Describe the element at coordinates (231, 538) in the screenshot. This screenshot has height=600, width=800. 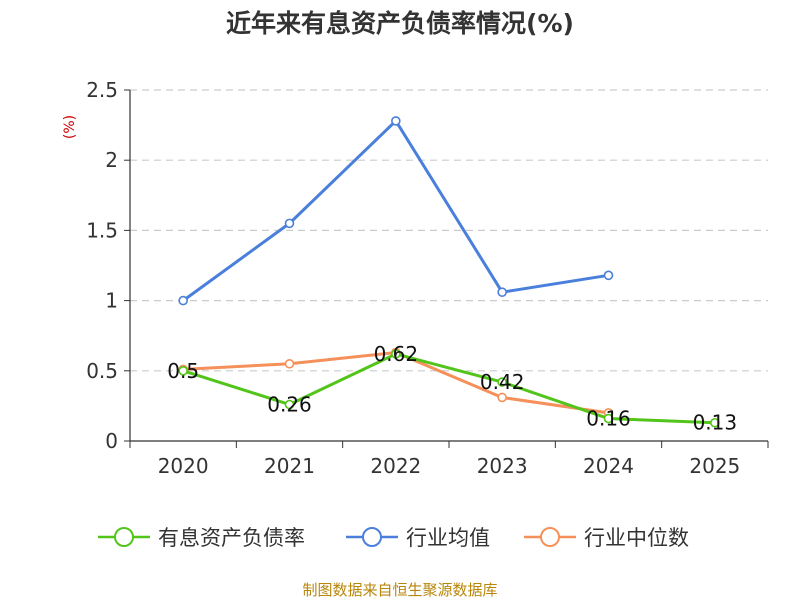
I see `legend-entry: 有息资产负债率` at that location.